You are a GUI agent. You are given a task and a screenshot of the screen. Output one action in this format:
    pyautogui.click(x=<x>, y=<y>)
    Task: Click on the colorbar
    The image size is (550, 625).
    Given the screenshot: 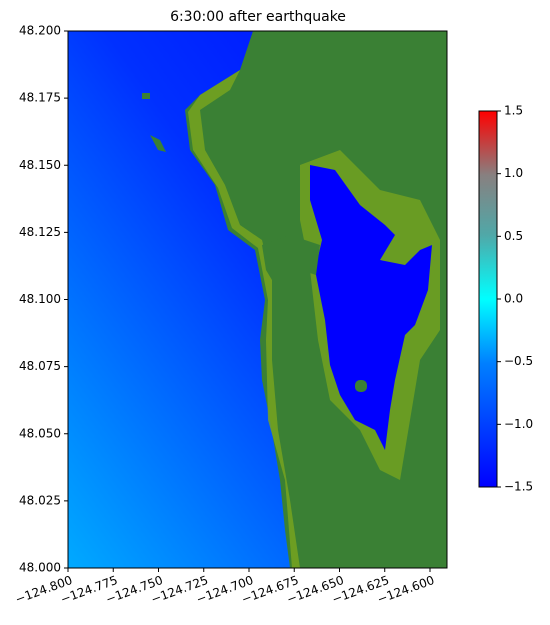 What is the action you would take?
    pyautogui.click(x=488, y=299)
    